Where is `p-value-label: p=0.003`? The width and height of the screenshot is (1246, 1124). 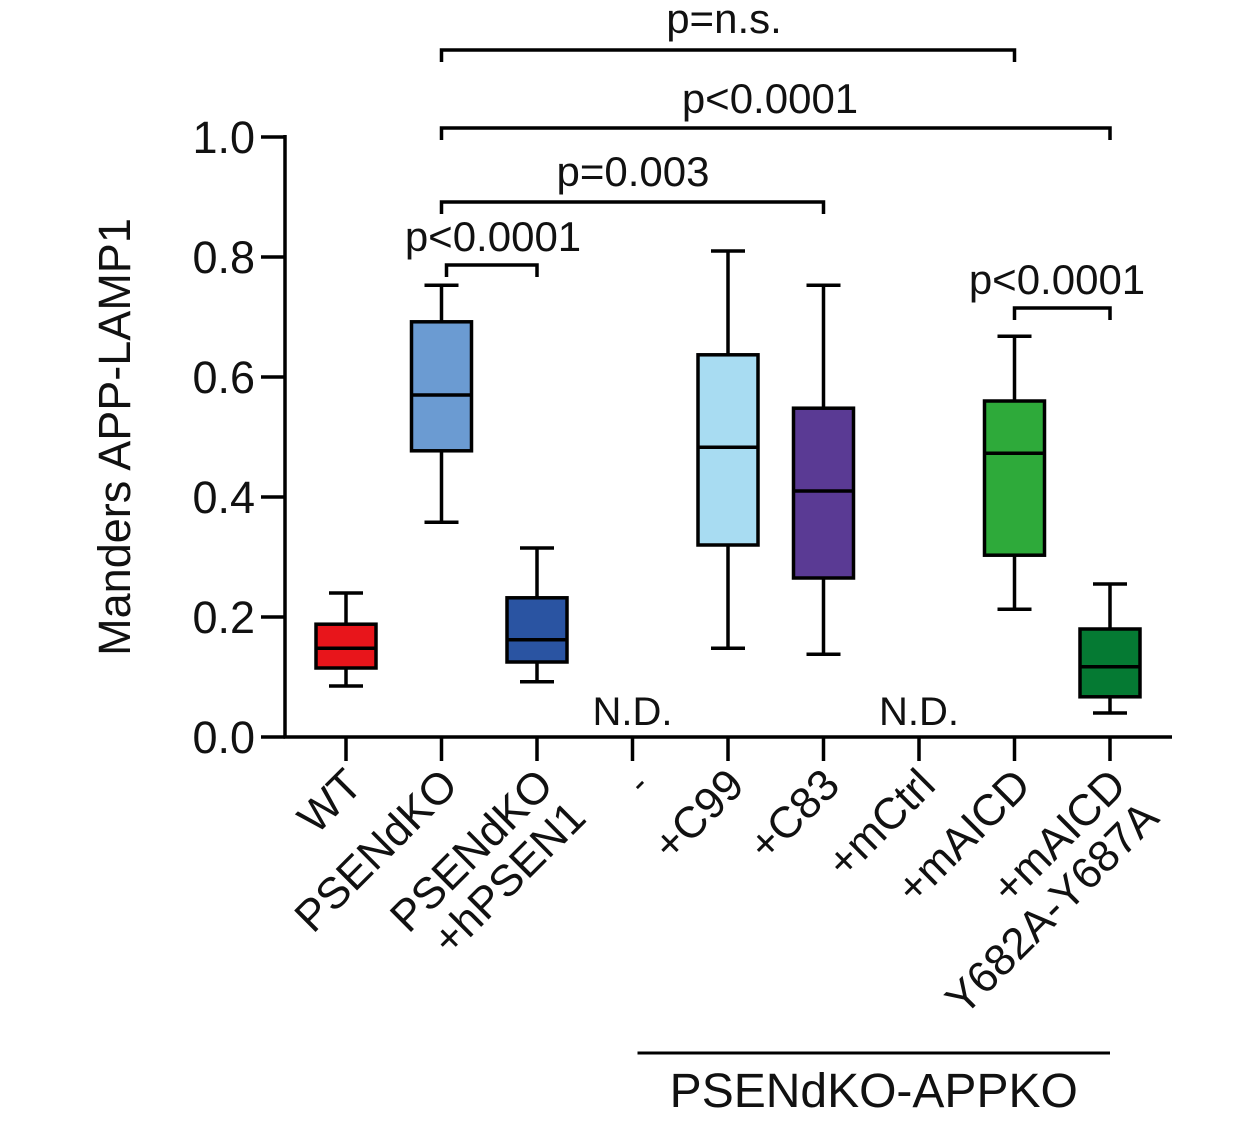
p-value-label: p=0.003 is located at coordinates (633, 171).